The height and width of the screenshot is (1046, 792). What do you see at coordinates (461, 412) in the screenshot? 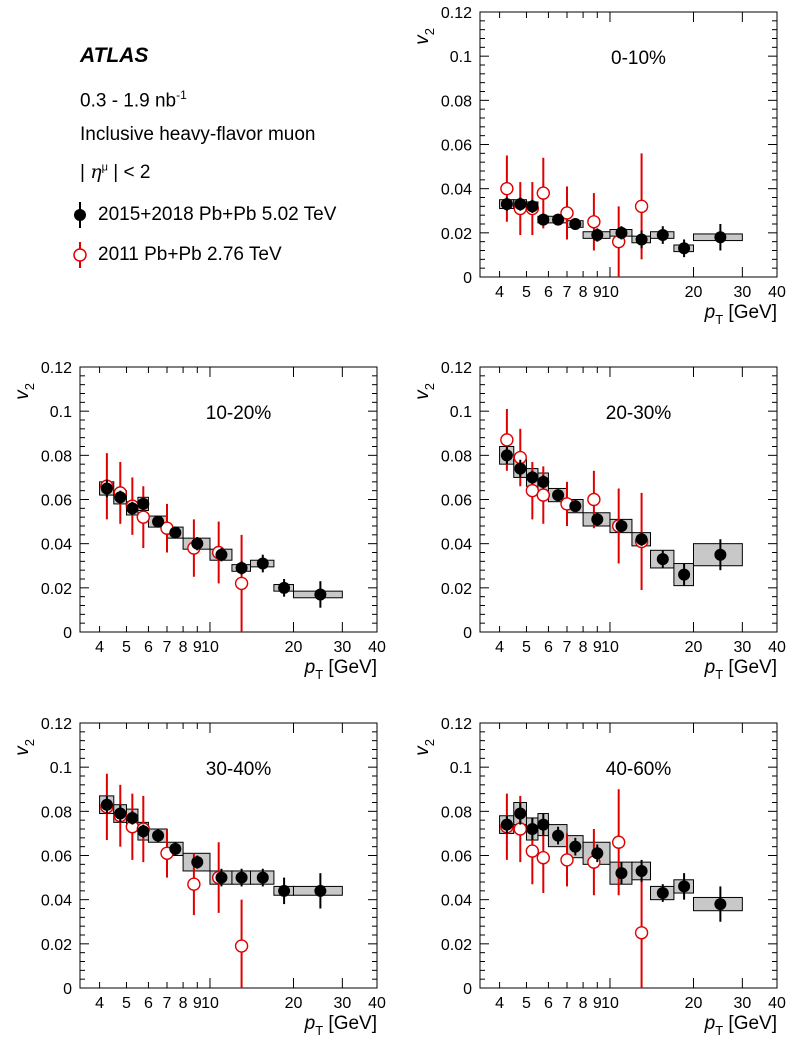
I see `y-tick-label: 0.1` at bounding box center [461, 412].